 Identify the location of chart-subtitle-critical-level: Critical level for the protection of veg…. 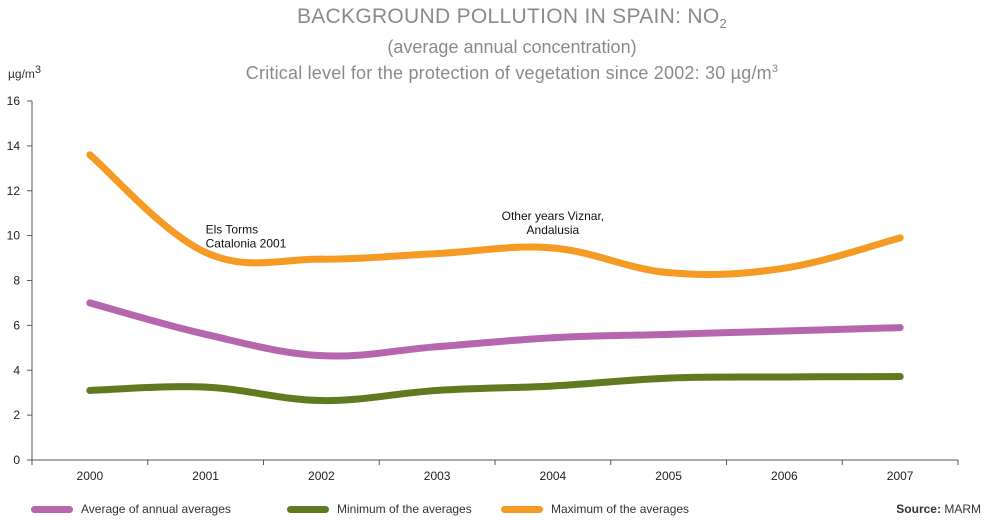
(512, 73).